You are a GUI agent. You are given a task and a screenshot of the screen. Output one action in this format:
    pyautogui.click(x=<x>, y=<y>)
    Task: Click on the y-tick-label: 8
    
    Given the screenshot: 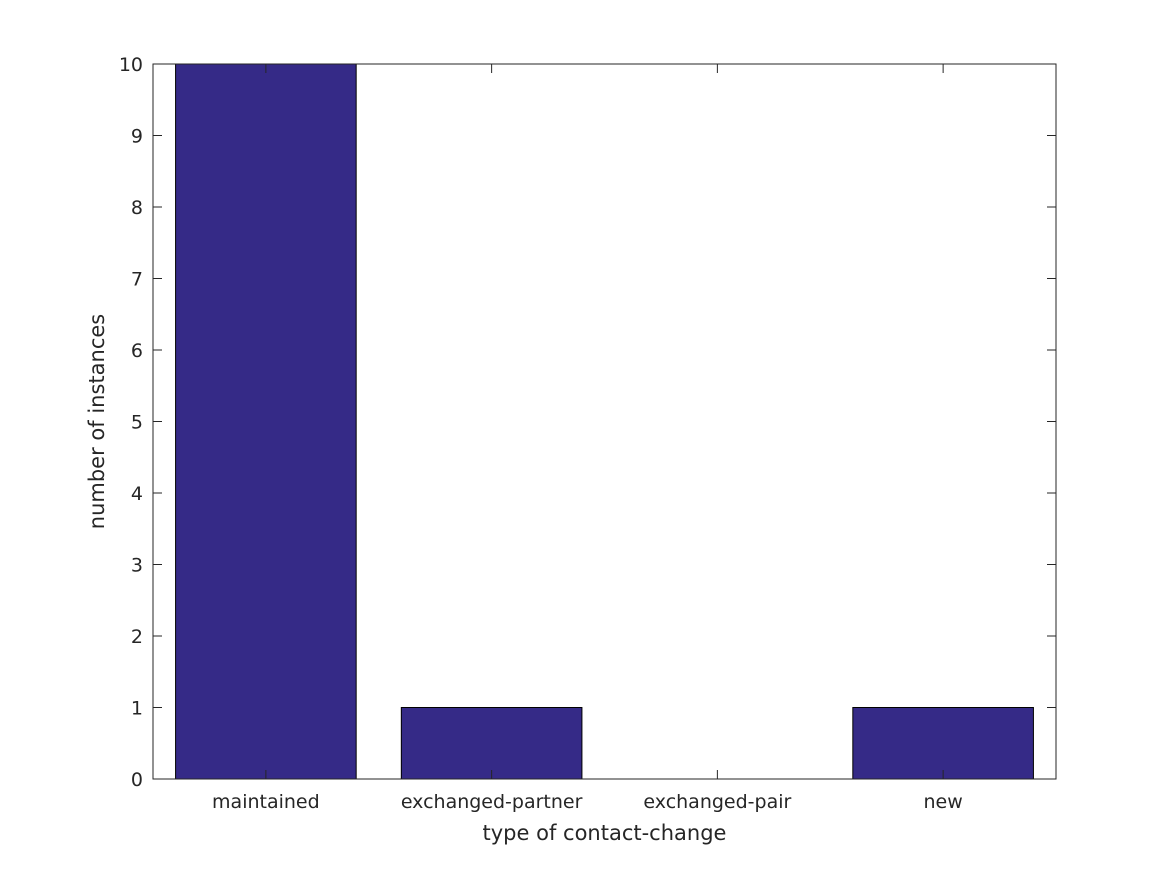 What is the action you would take?
    pyautogui.click(x=137, y=208)
    